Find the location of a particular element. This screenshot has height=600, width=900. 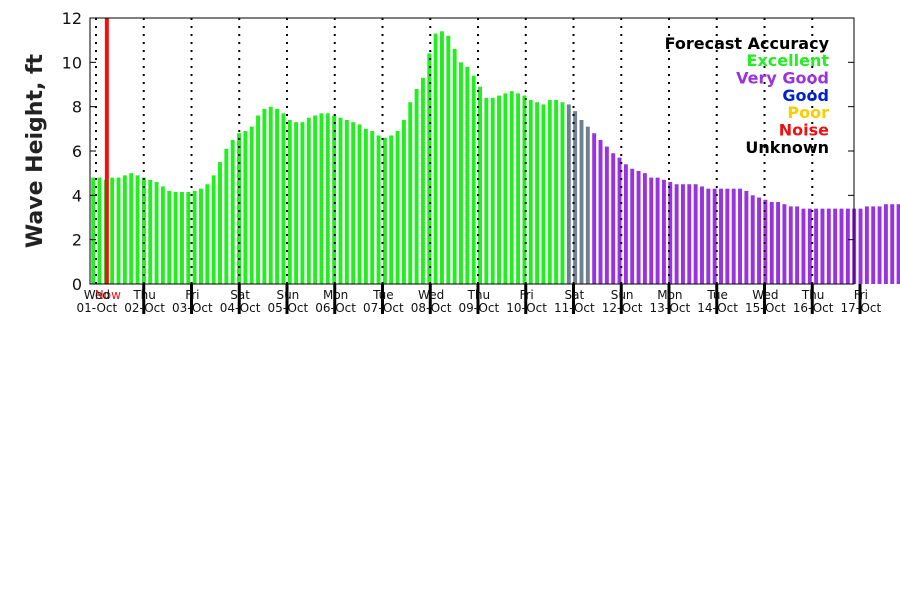

legend-entry: Noise is located at coordinates (804, 130).